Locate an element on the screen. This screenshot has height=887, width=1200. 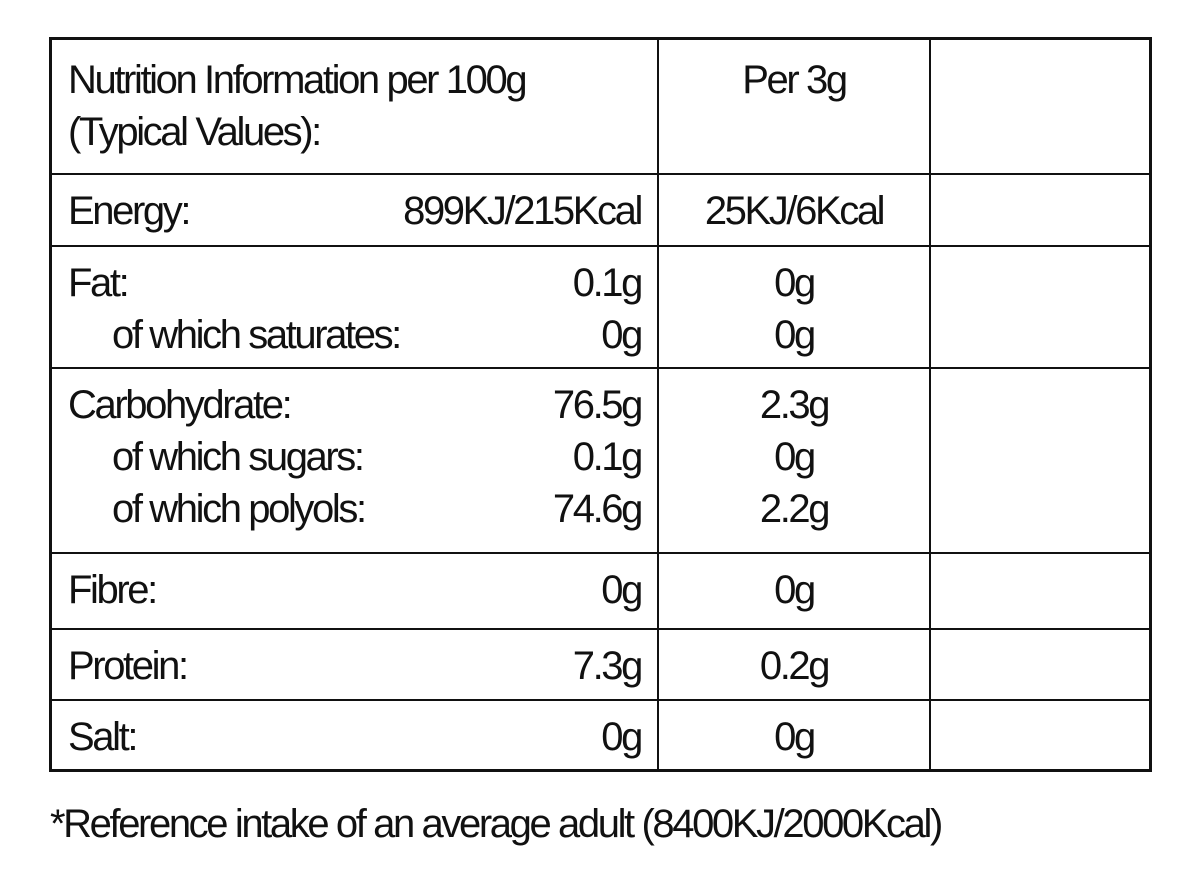
fibre-label-cell: Fibre: 0g is located at coordinates (355, 592).